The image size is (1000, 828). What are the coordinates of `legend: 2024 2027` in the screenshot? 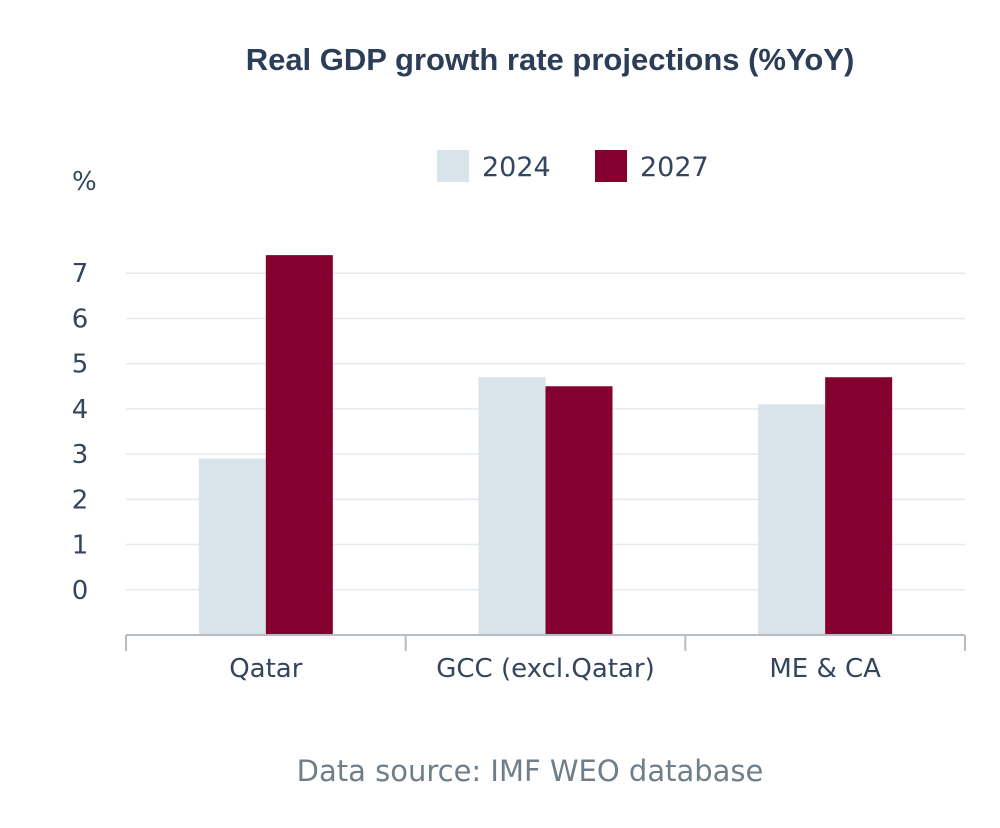 It's located at (573, 166).